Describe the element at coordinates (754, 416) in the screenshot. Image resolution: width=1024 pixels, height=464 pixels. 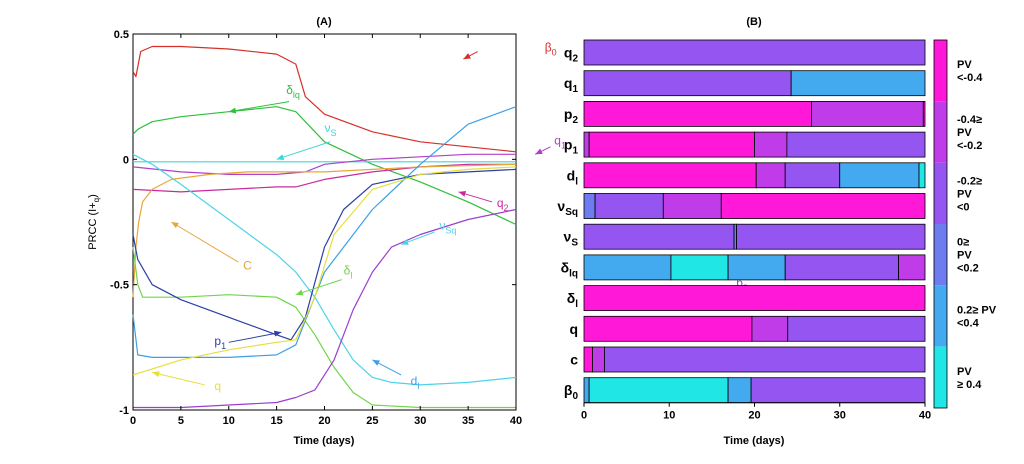
I see `x-tick-label: 20` at that location.